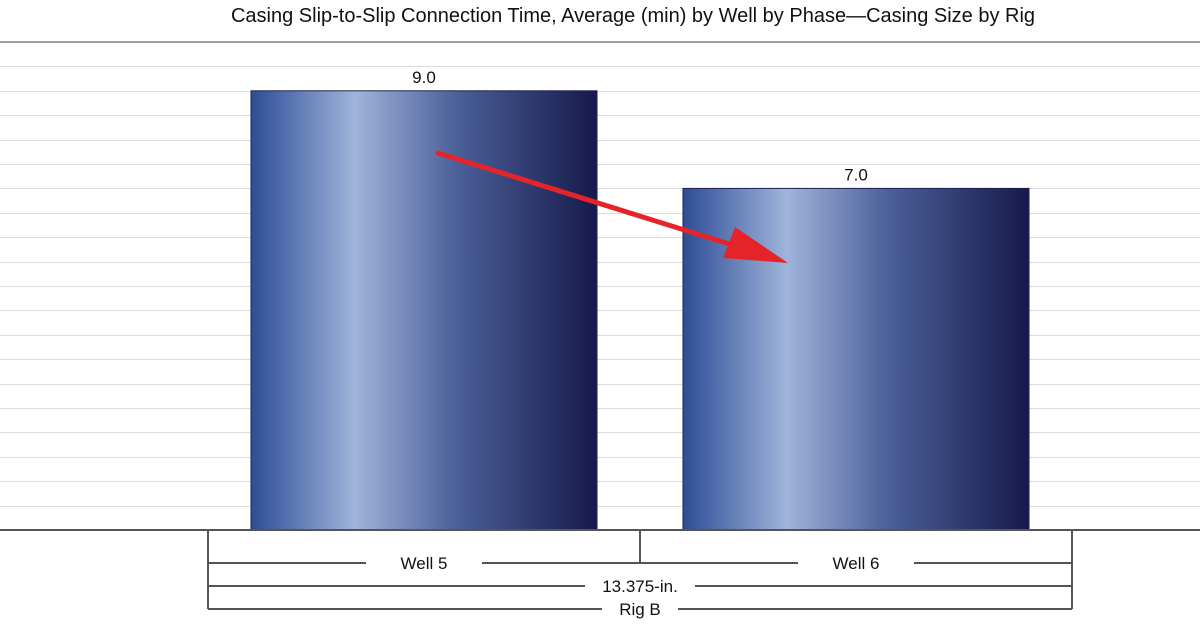  What do you see at coordinates (640, 586) in the screenshot?
I see `casing-size-label: 13.375-in.` at bounding box center [640, 586].